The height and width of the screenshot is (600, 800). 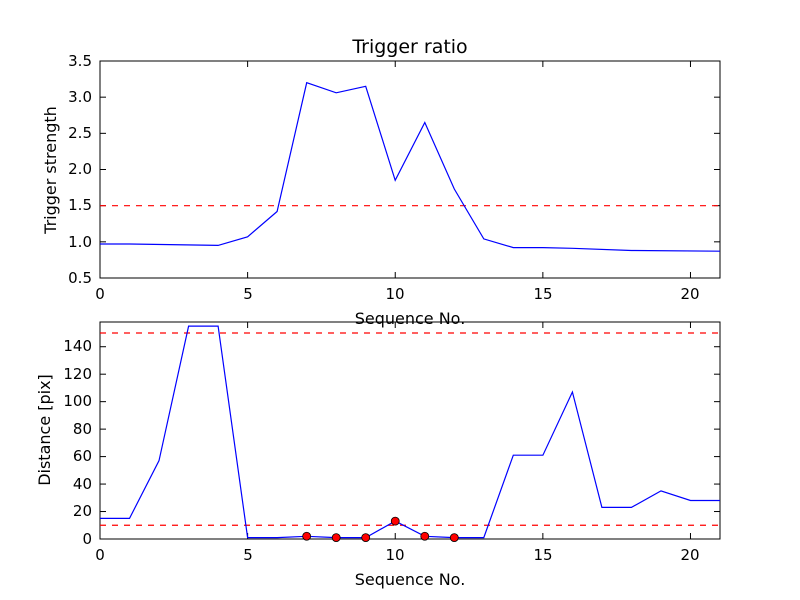 What do you see at coordinates (410, 318) in the screenshot?
I see `top-x-axis-label: Sequence No.` at bounding box center [410, 318].